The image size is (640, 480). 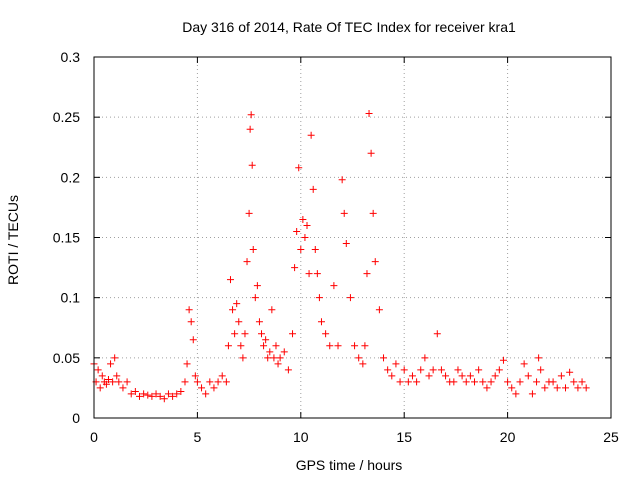 What do you see at coordinates (66, 238) in the screenshot?
I see `y-tick-label: 0.15` at bounding box center [66, 238].